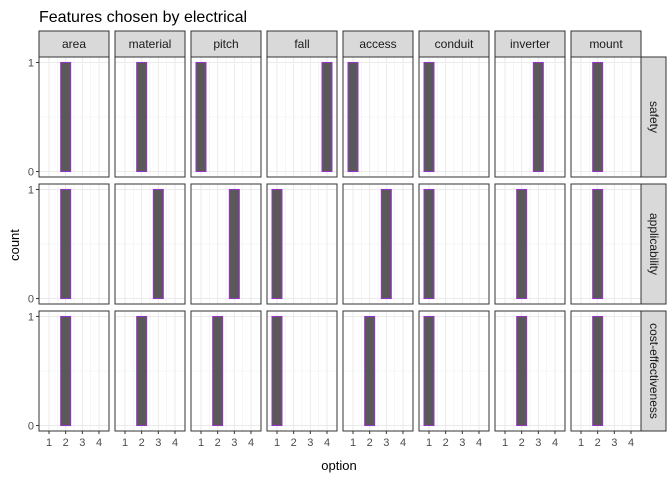  I want to click on panel-mount-safety, so click(606, 117).